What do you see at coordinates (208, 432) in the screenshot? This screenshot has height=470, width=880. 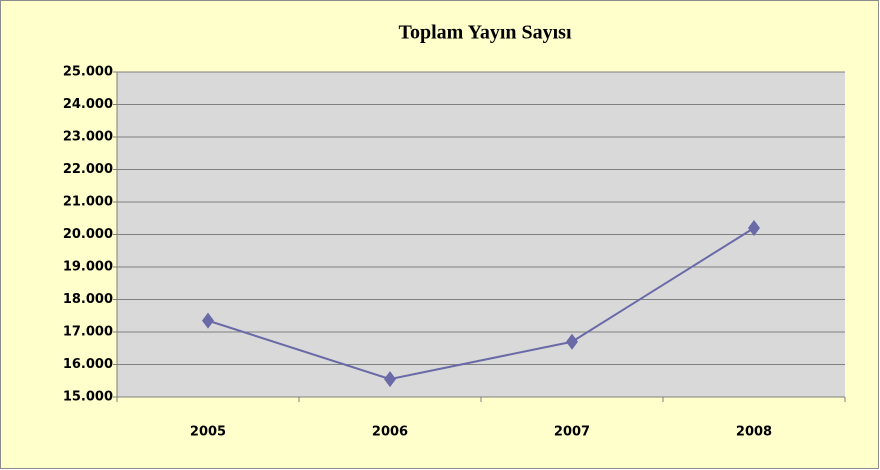 I see `x-tick-label: 2005` at bounding box center [208, 432].